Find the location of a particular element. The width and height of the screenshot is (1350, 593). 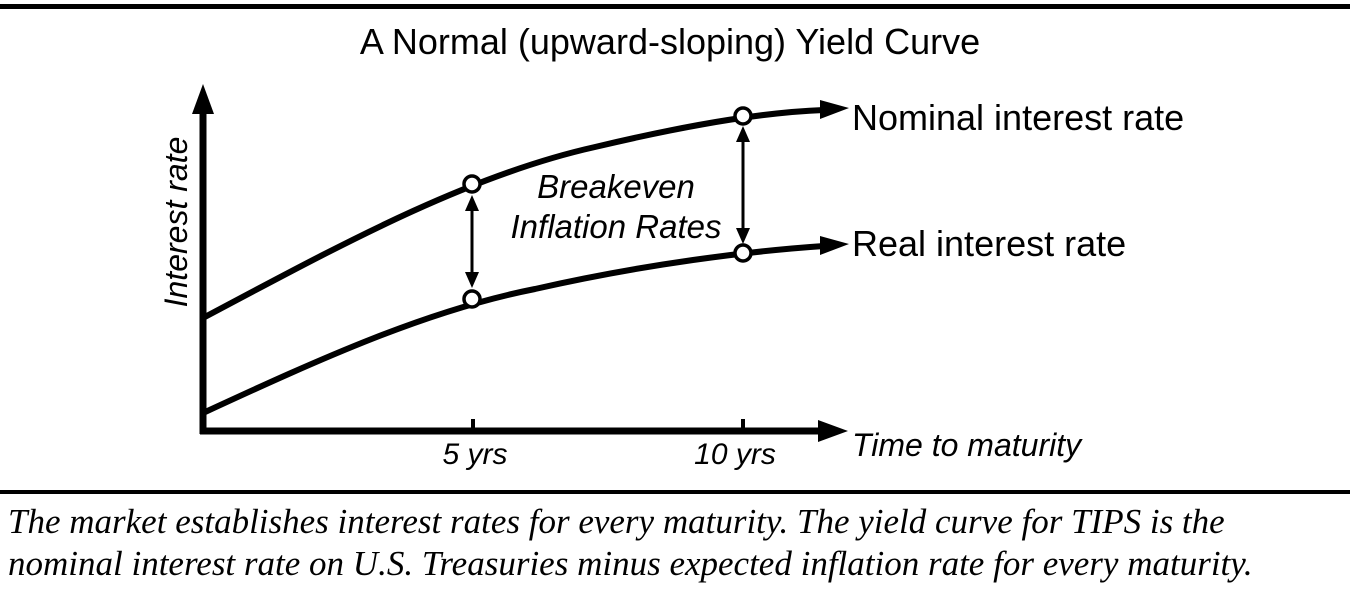

marker-real-5yrs is located at coordinates (472, 299).